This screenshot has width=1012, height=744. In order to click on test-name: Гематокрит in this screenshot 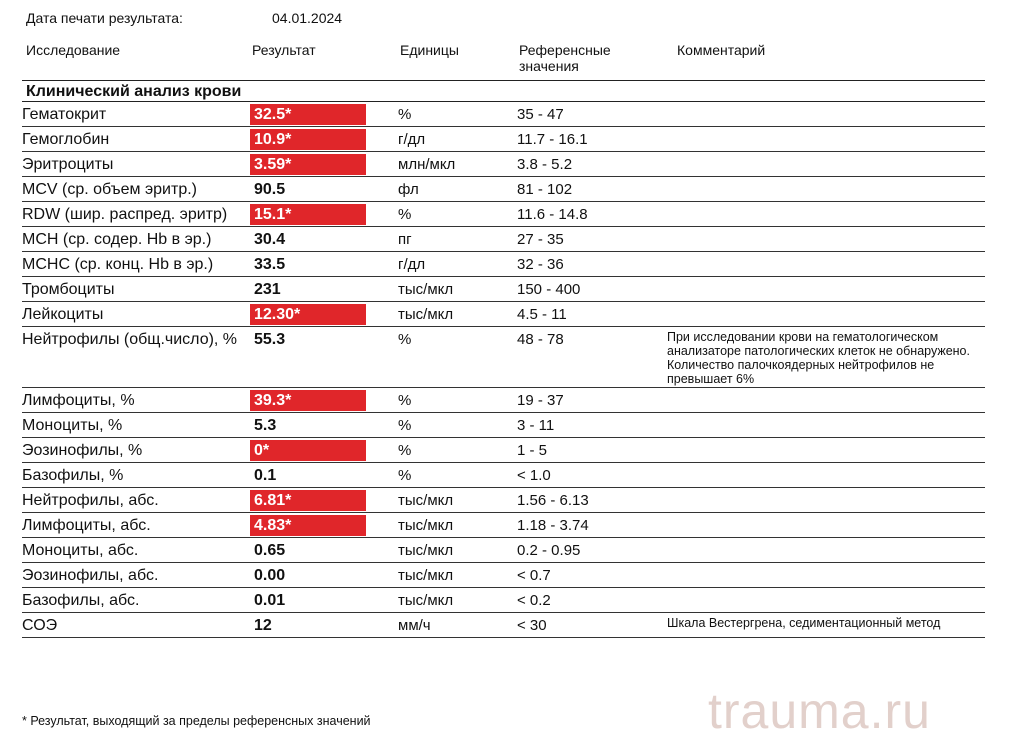, I will do `click(64, 114)`.